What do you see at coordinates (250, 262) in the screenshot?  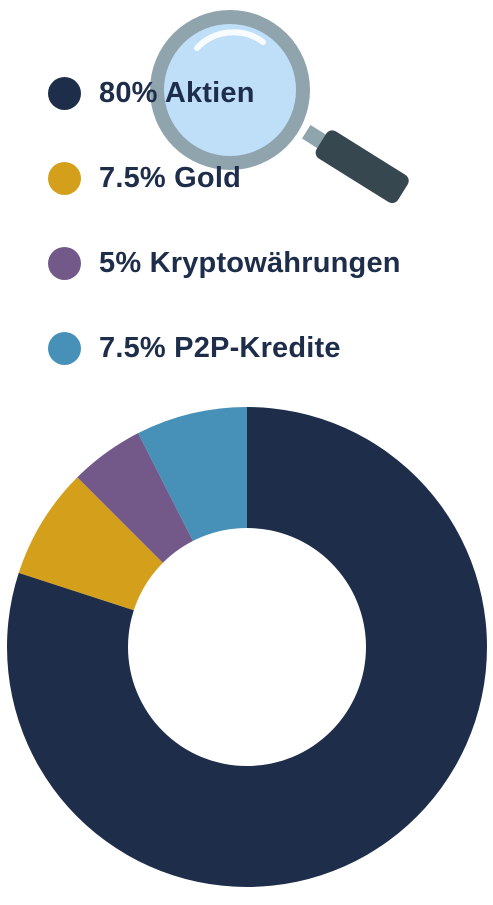 I see `legend-label-kryptowaehrungen: 5% Kryptowährungen` at bounding box center [250, 262].